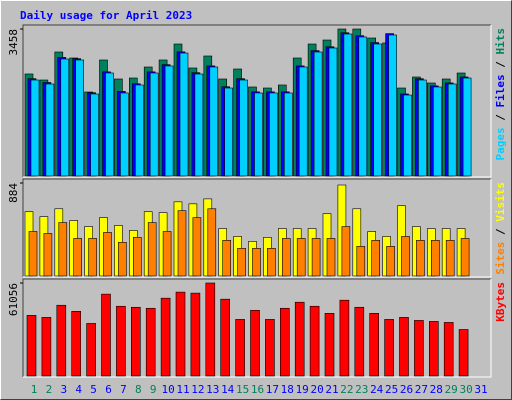  What do you see at coordinates (228, 389) in the screenshot?
I see `x-tick-label: 14` at bounding box center [228, 389].